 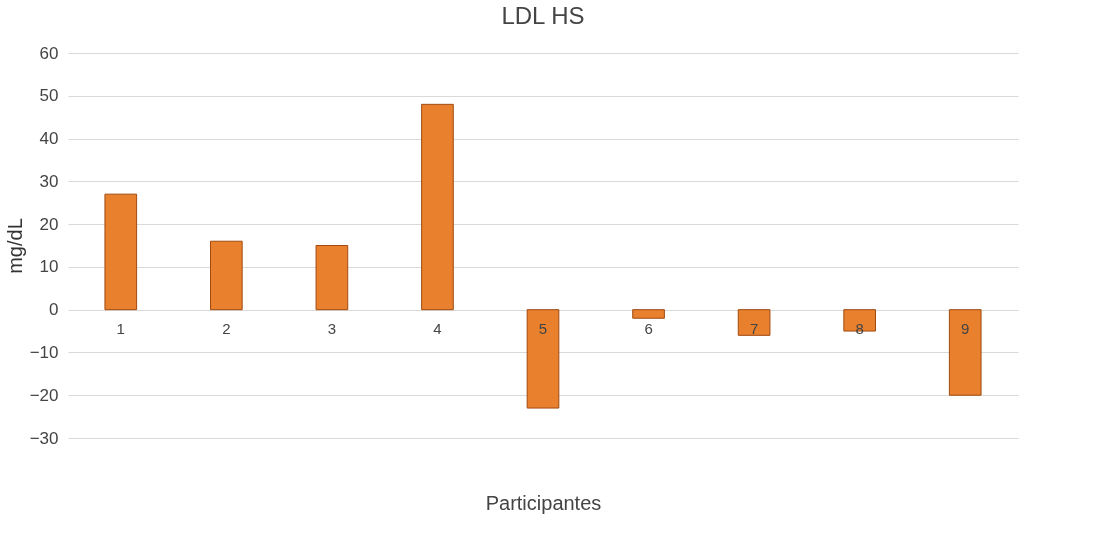 What do you see at coordinates (543, 329) in the screenshot?
I see `x-tick-label: 5` at bounding box center [543, 329].